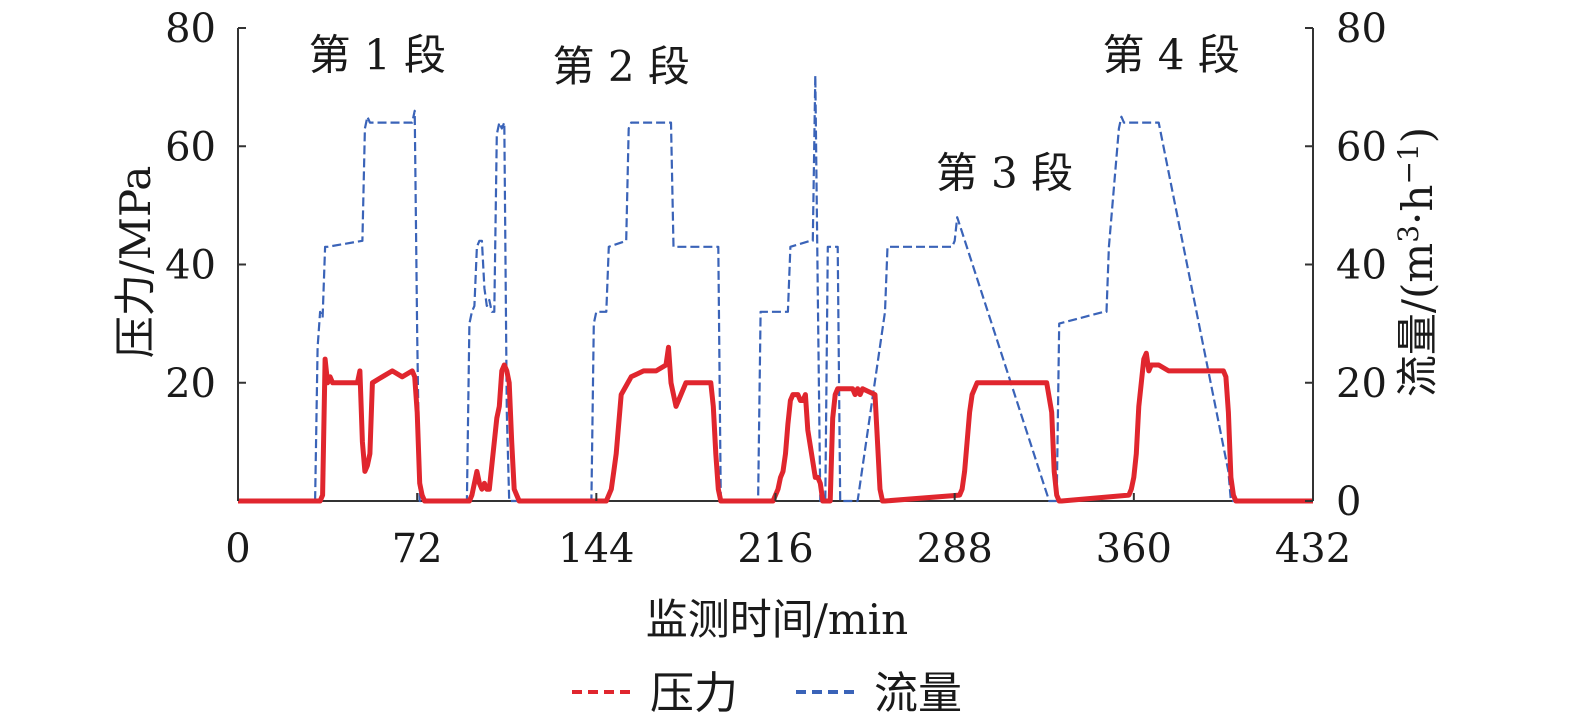 The height and width of the screenshot is (727, 1575). Describe the element at coordinates (1417, 135) in the screenshot. I see `y-axis-right-title-end: )` at that location.